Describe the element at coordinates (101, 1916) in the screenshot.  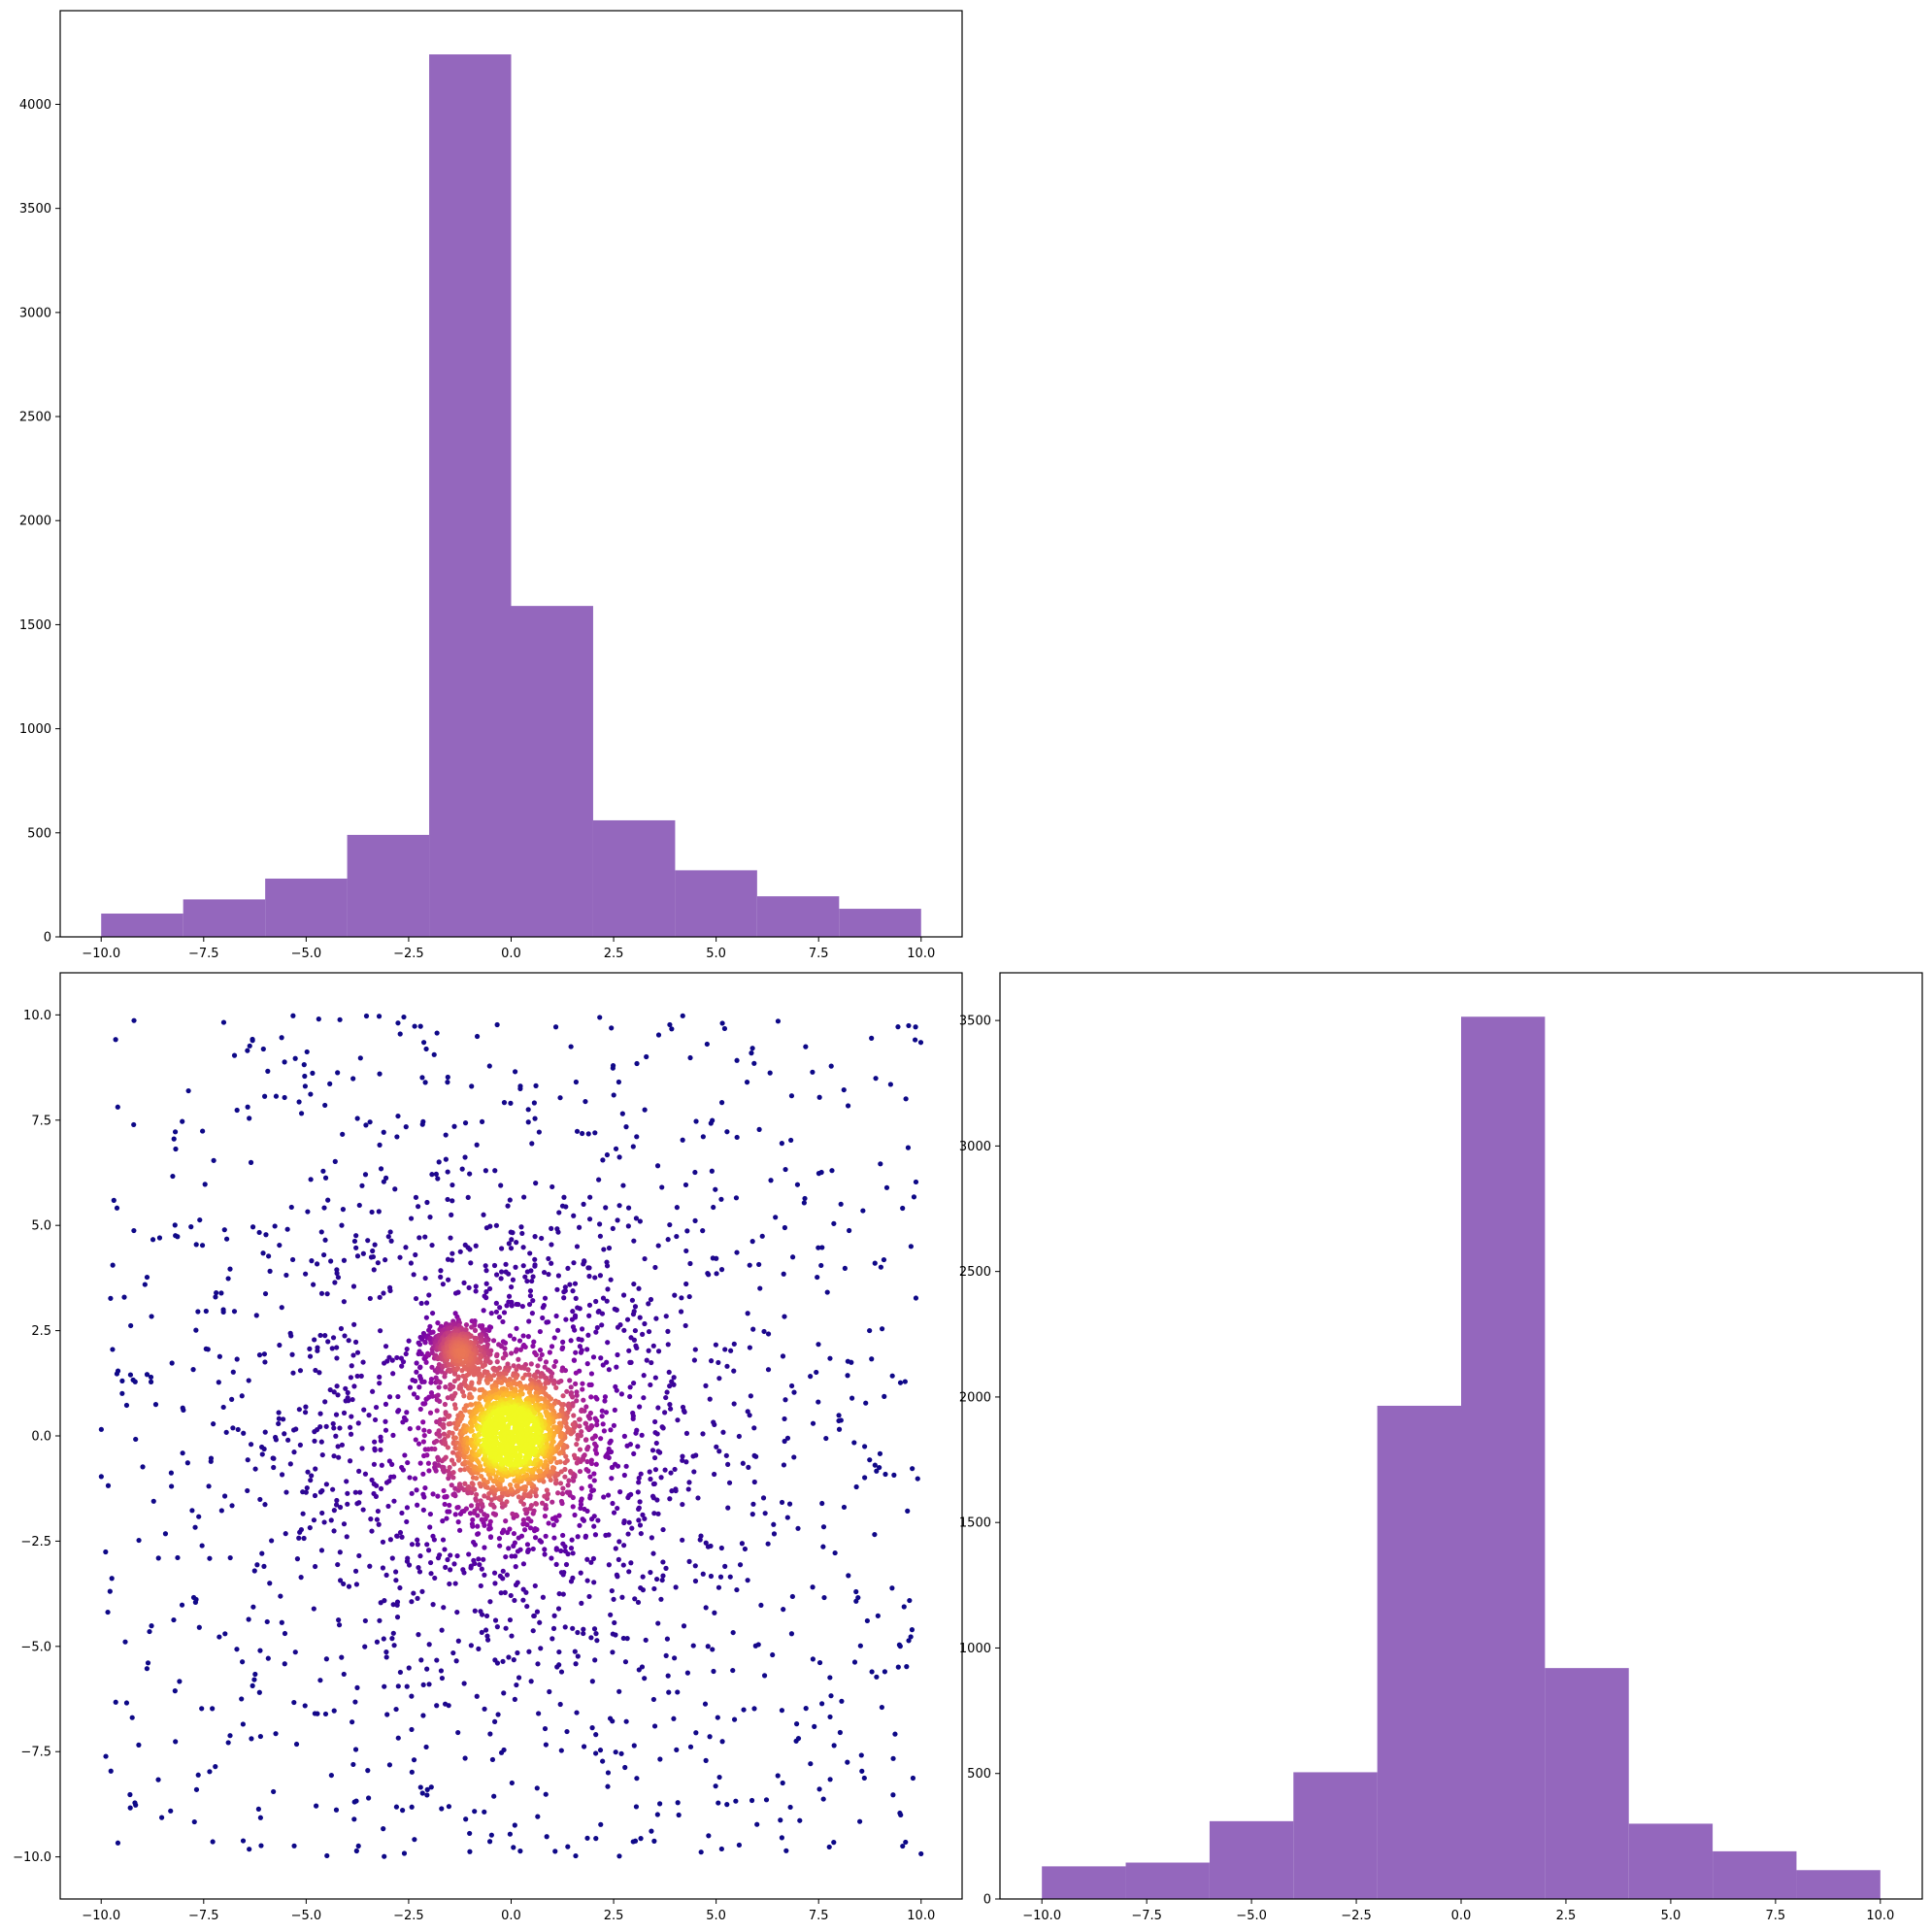
I see `x-tick-label: −10.0` at that location.